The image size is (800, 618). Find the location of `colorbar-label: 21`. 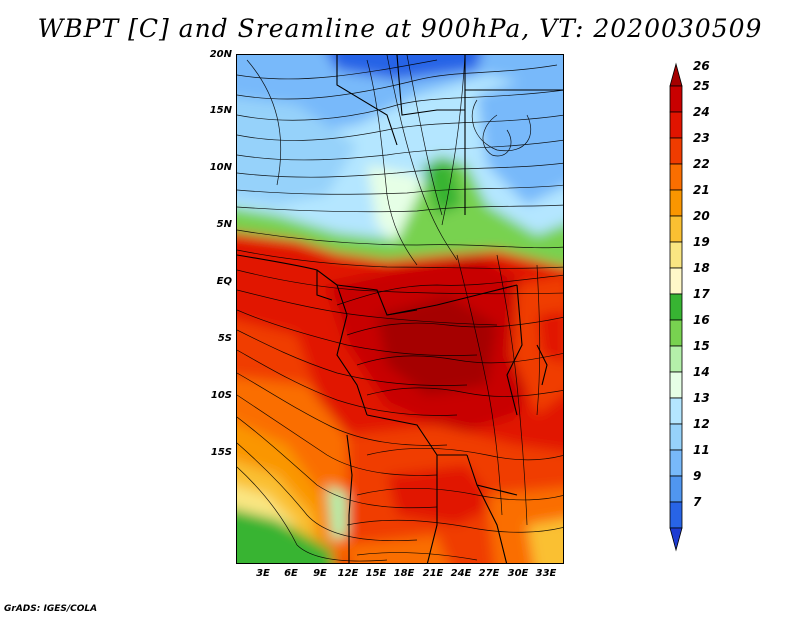

colorbar-label: 21 is located at coordinates (701, 190).